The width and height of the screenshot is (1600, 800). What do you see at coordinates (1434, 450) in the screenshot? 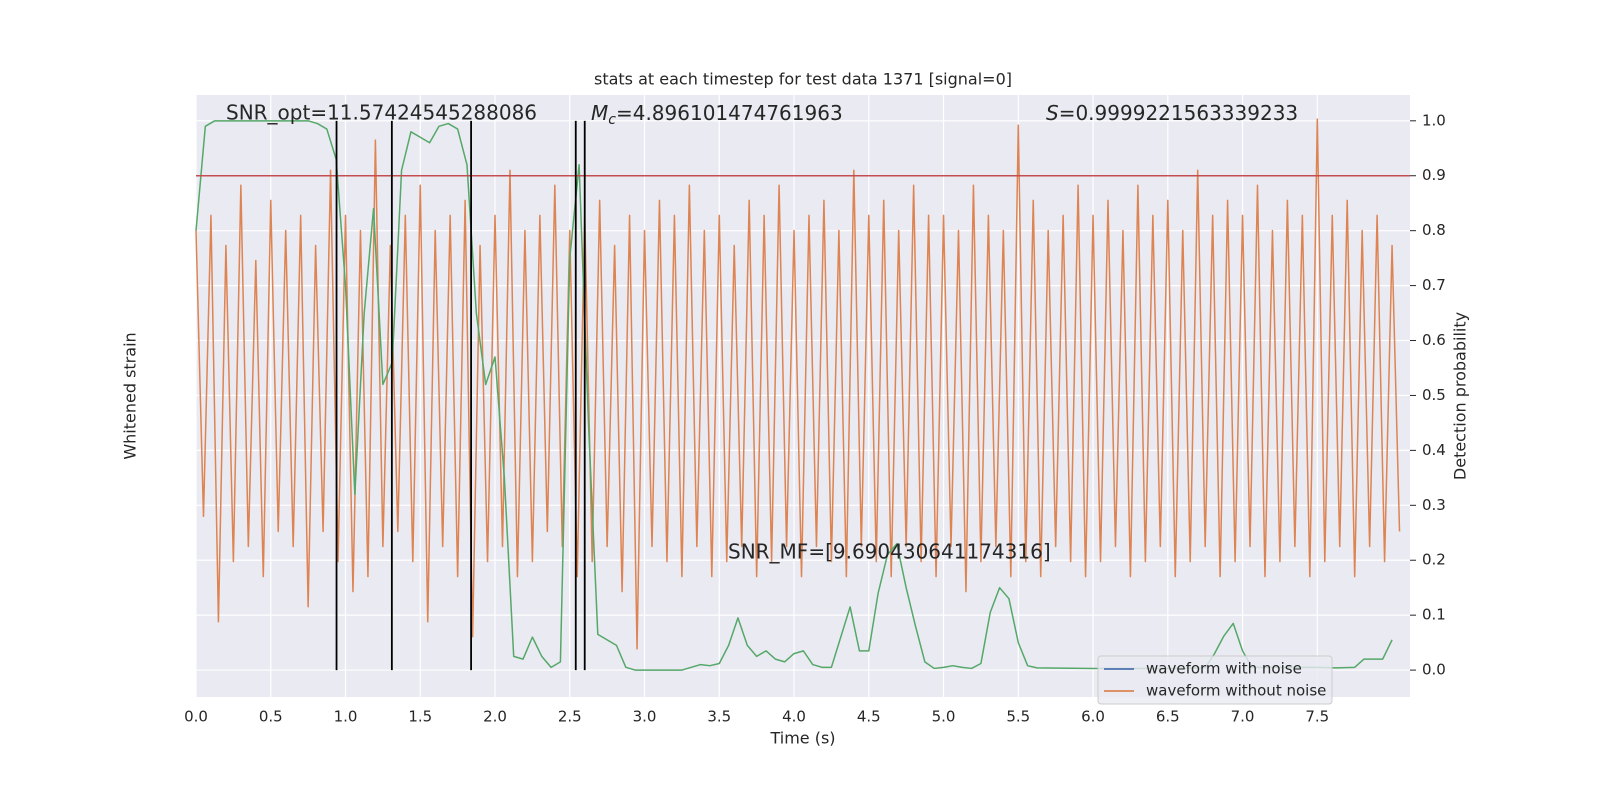
I see `y2-tick-label: 0.4` at bounding box center [1434, 450].